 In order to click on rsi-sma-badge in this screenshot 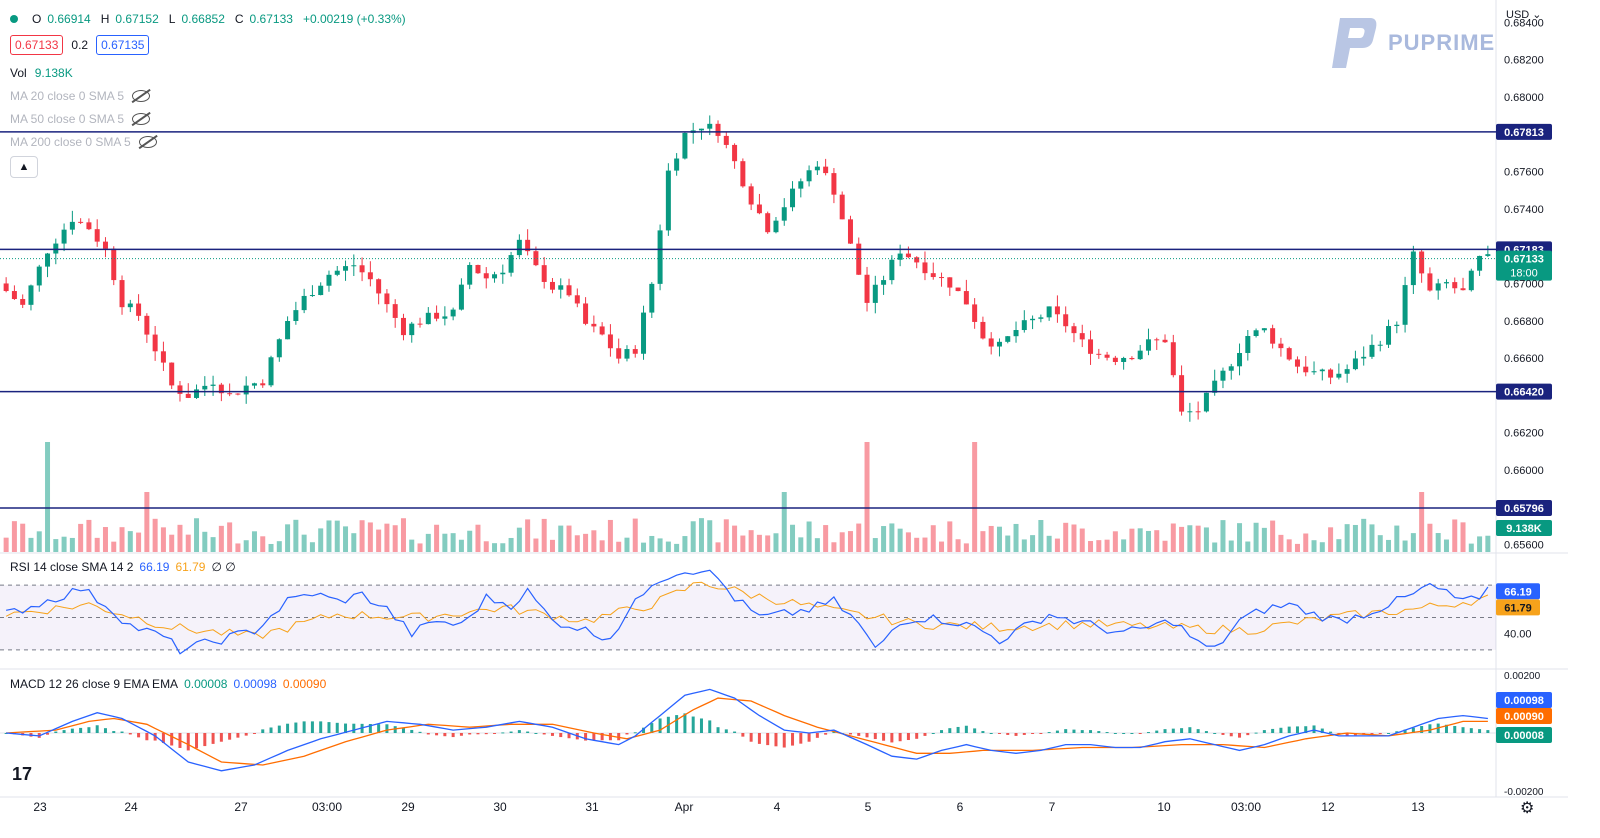, I will do `click(1518, 607)`.